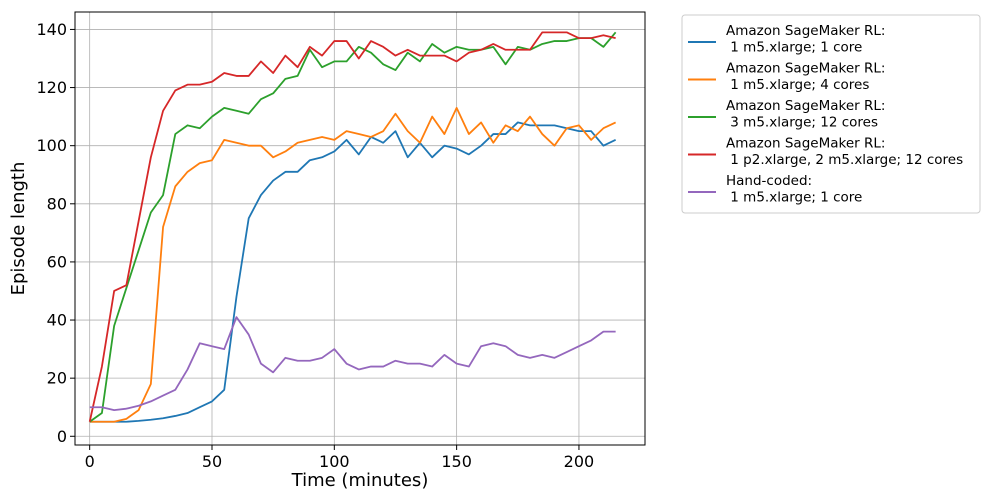 The height and width of the screenshot is (500, 1000). I want to click on y-tick-label: 60, so click(57, 261).